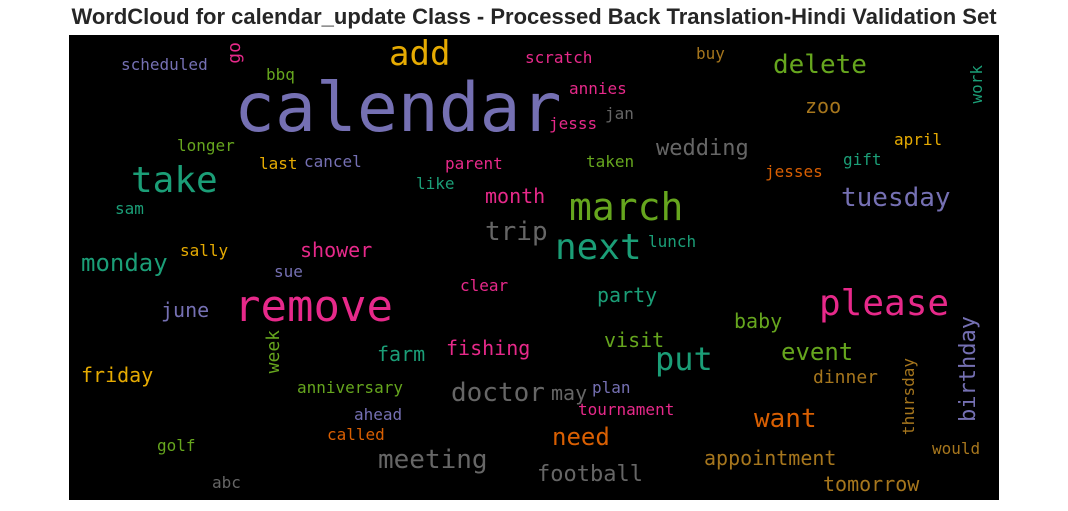  What do you see at coordinates (313, 306) in the screenshot?
I see `word-remove: remove` at bounding box center [313, 306].